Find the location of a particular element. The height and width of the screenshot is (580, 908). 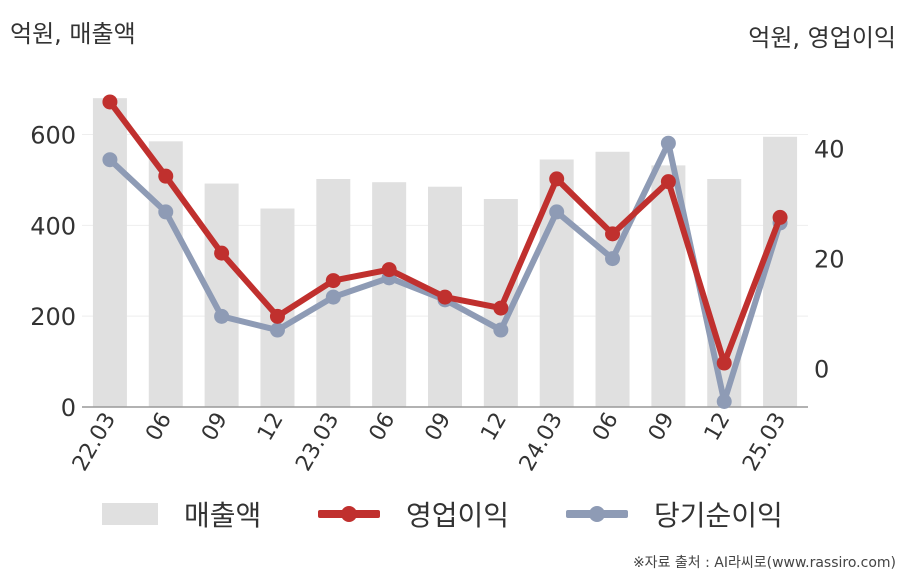

left-axis-unit-label: 억원, 매출액 is located at coordinates (73, 34).